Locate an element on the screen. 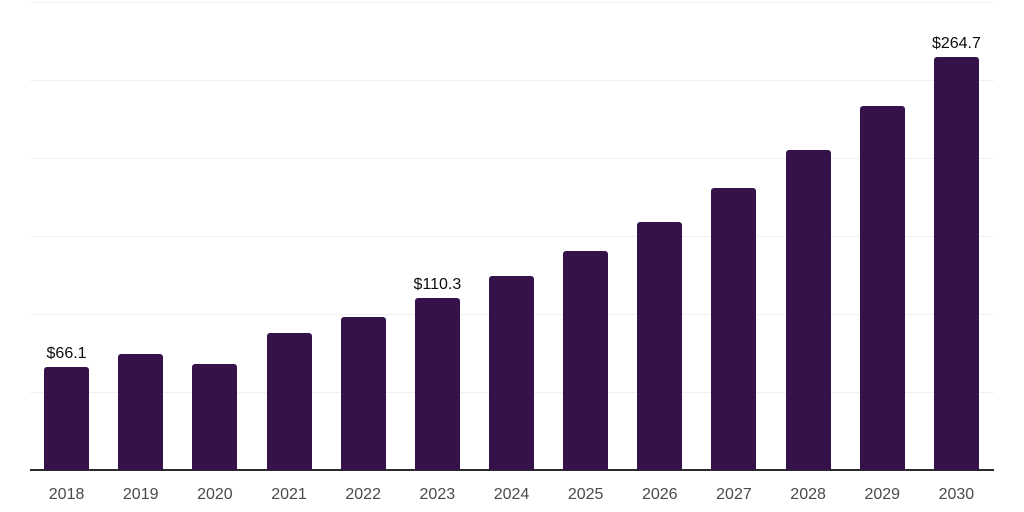  x-axis-label-2020: 2020 is located at coordinates (215, 494).